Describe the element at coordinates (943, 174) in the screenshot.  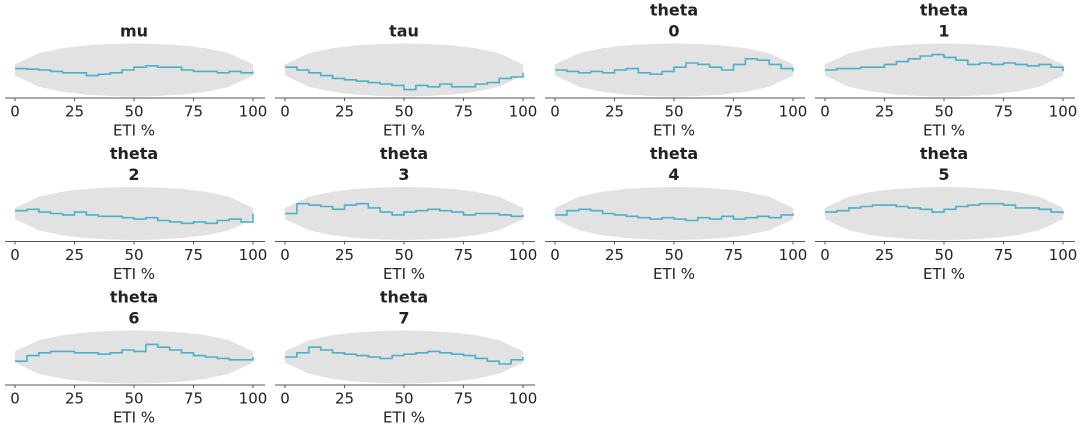
I see `subplot-title: 5` at that location.